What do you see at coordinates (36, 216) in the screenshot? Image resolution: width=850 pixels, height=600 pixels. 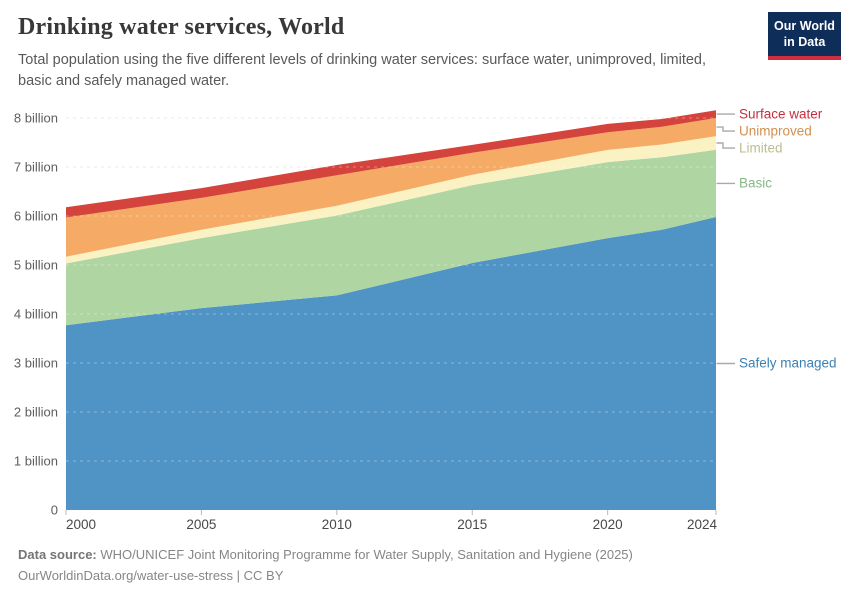 I see `y-axis-label-6-billion: 6 billion` at bounding box center [36, 216].